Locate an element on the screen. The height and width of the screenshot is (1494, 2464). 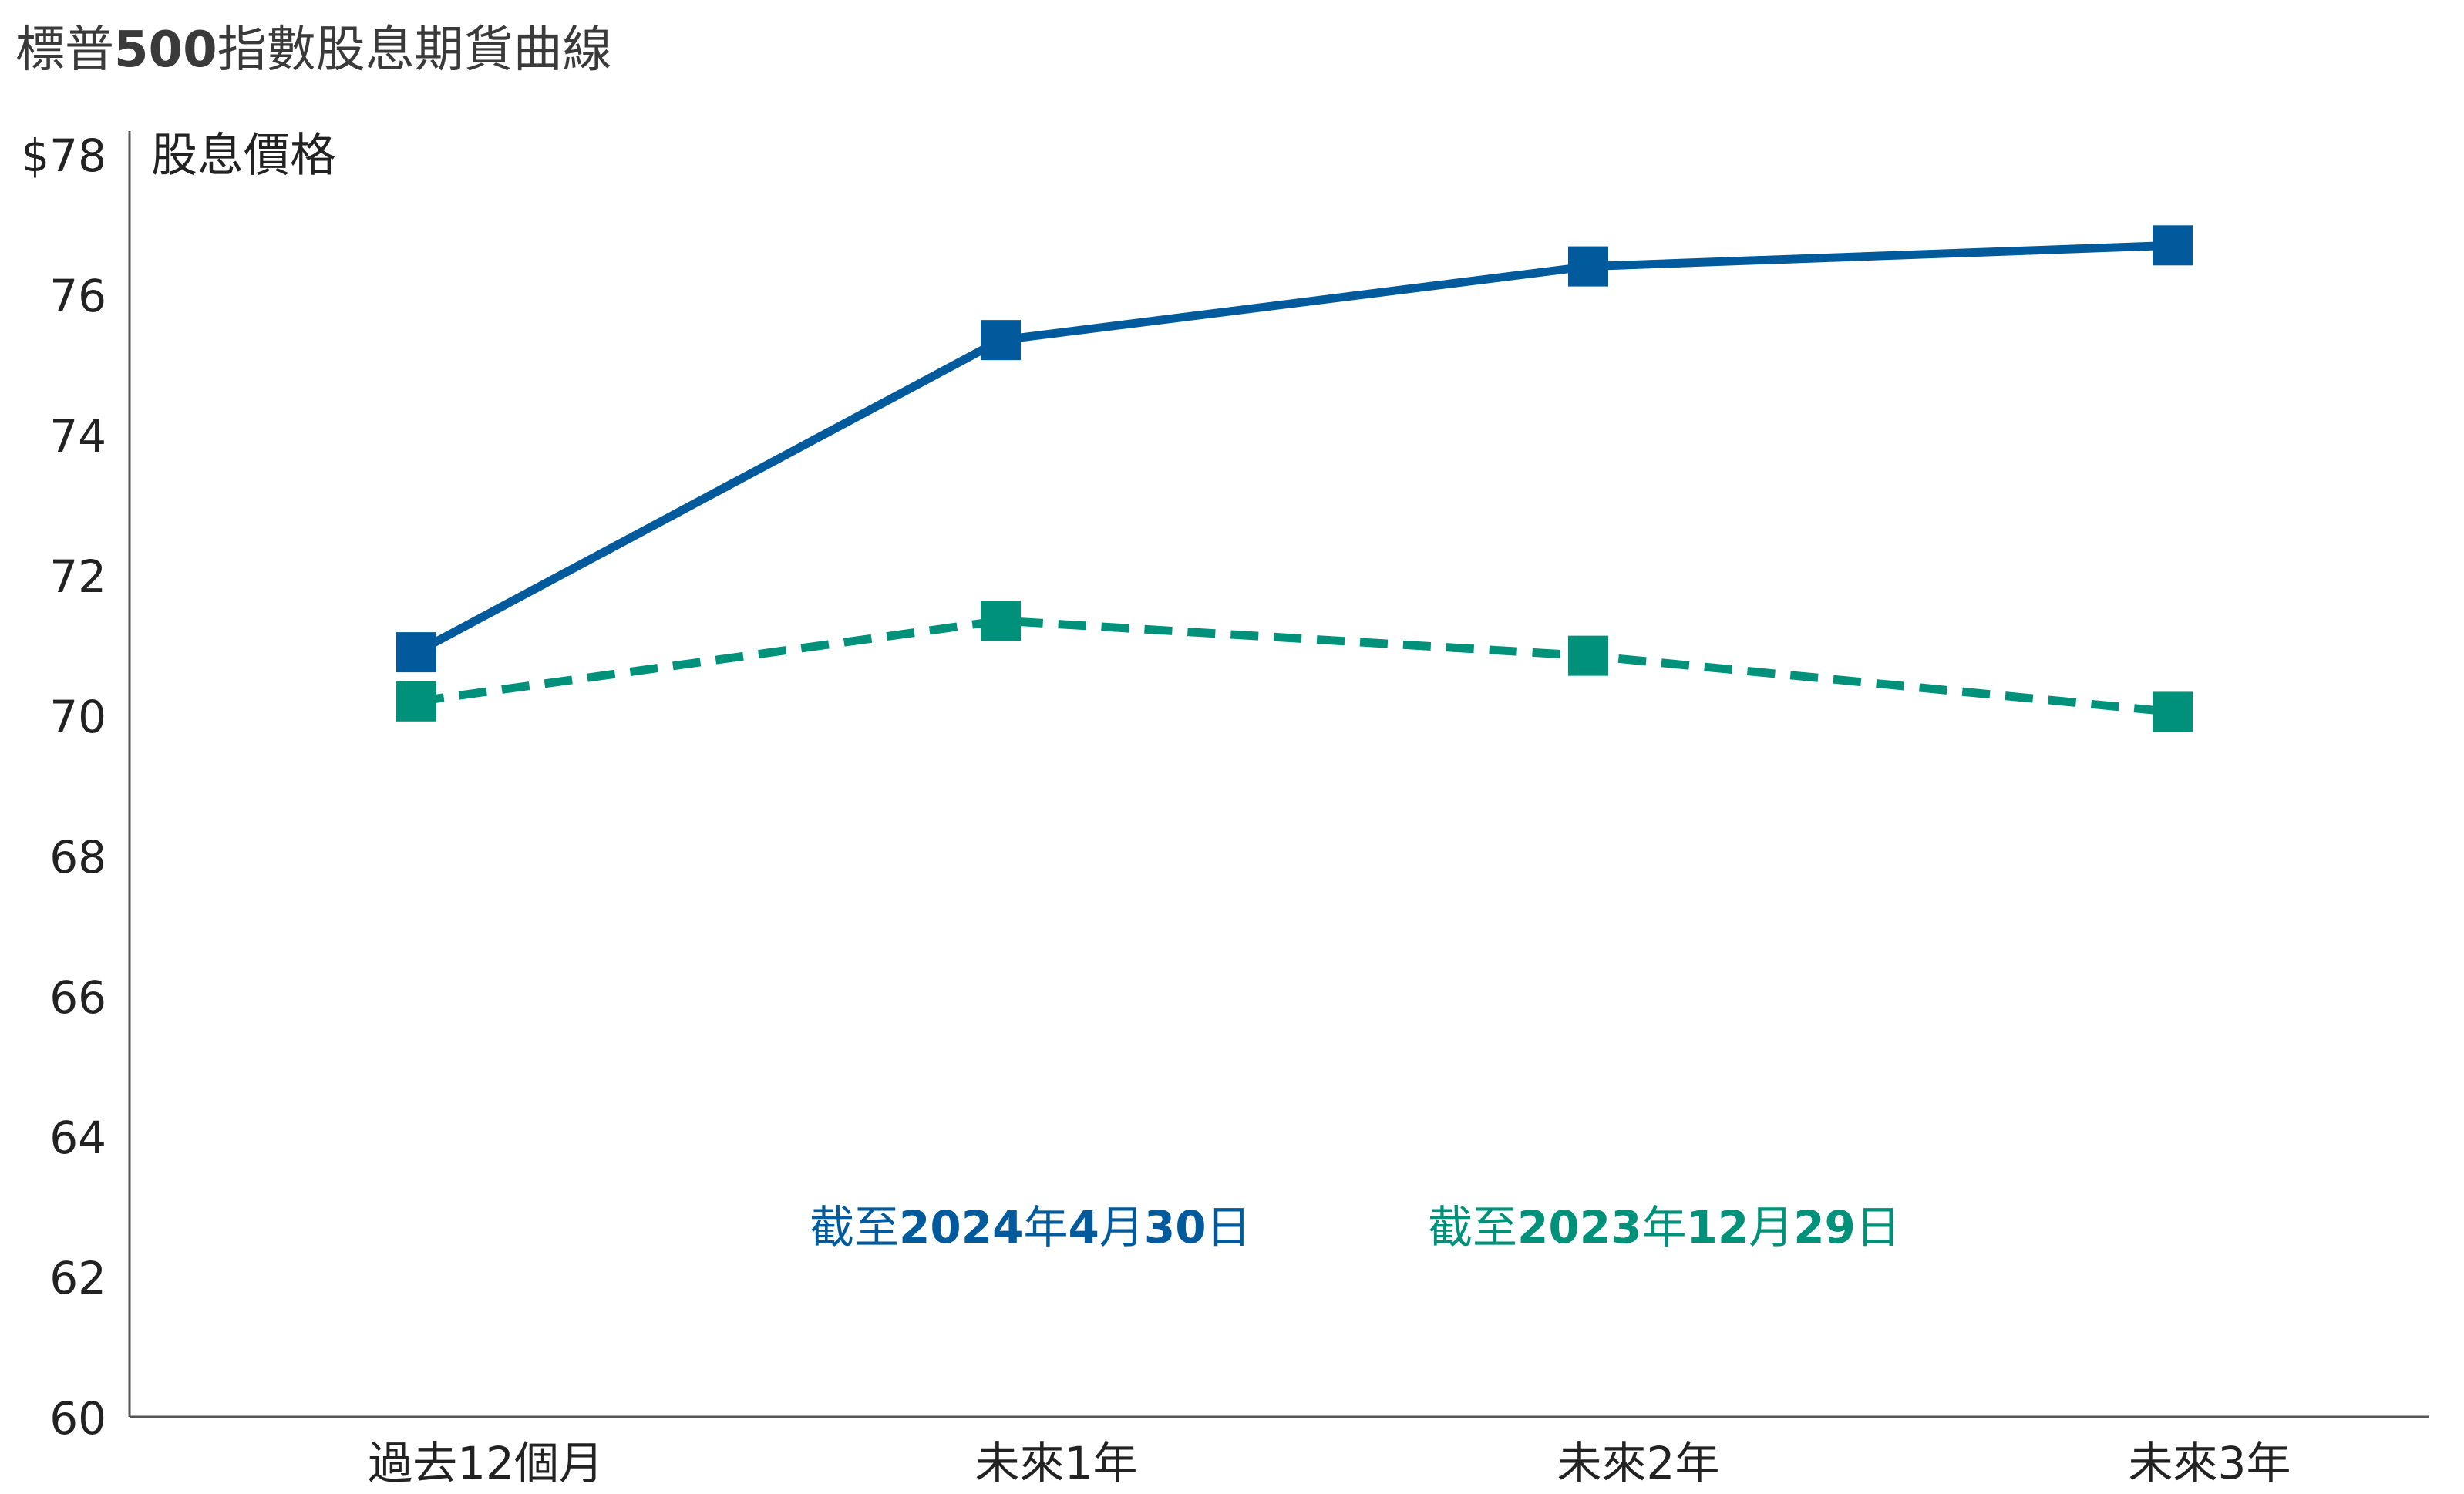
x-tick-label-past-12-months: 過去12個月 is located at coordinates (486, 1463).